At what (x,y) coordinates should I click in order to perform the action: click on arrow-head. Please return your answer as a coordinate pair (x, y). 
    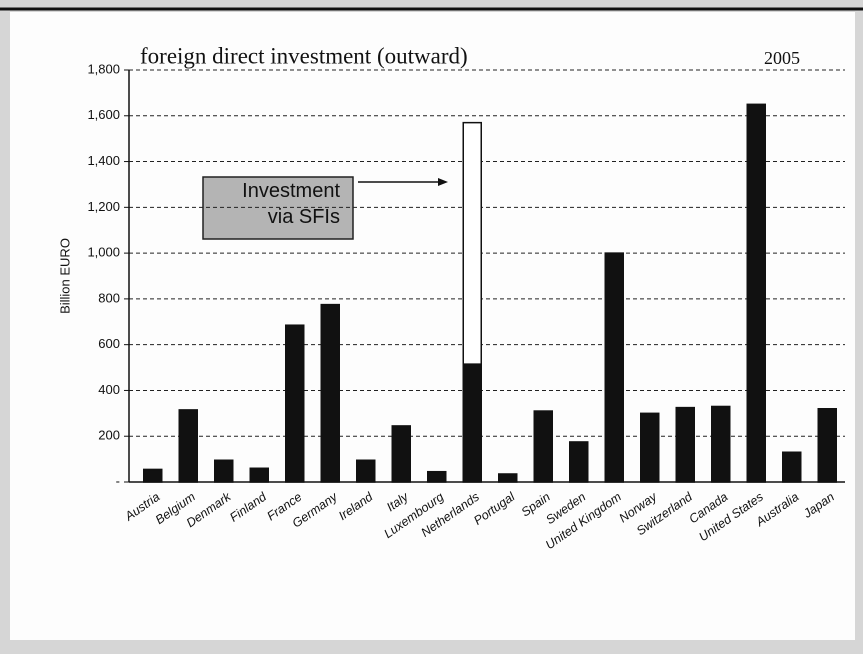
    Looking at the image, I should click on (443, 182).